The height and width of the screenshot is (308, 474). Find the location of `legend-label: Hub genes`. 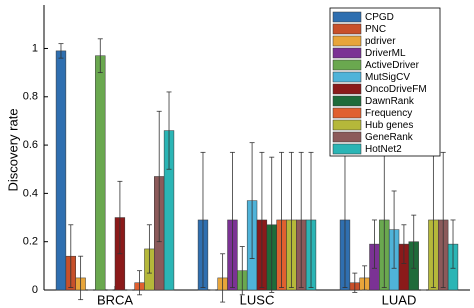

legend-label: Hub genes is located at coordinates (389, 125).